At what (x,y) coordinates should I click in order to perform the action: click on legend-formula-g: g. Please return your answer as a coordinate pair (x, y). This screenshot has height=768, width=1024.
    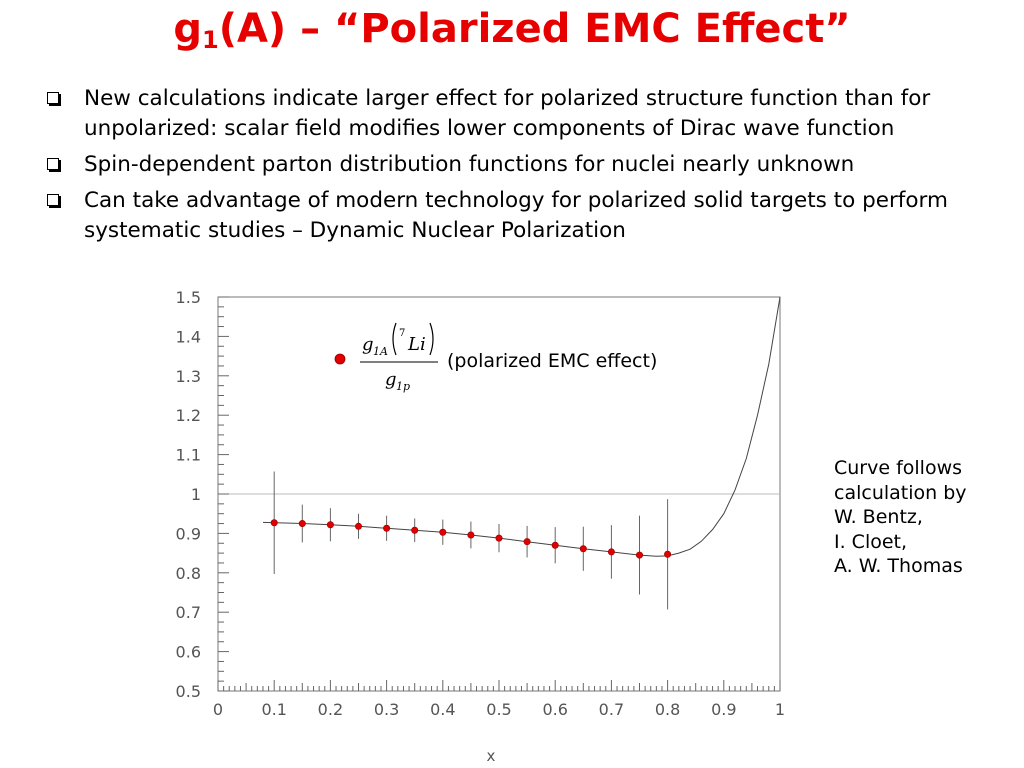
    Looking at the image, I should click on (368, 344).